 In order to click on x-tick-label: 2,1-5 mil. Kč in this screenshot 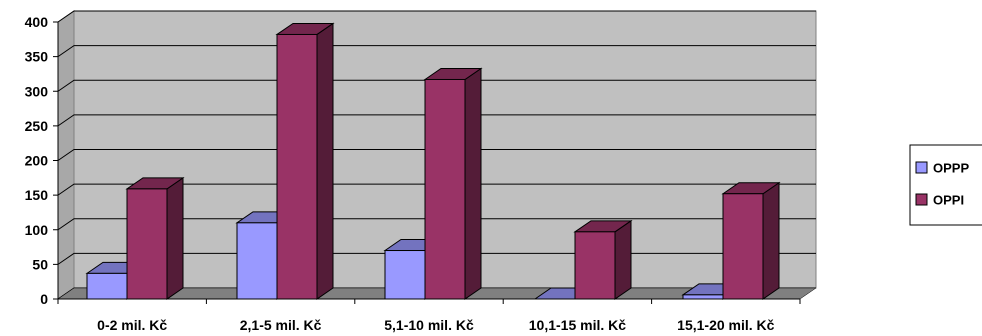, I will do `click(281, 325)`.